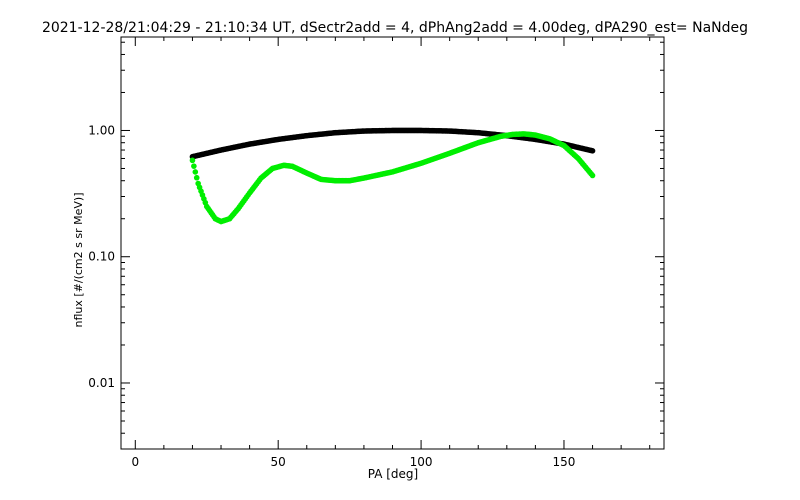 Image resolution: width=800 pixels, height=500 pixels. I want to click on y-tick-label: 0.01, so click(101, 383).